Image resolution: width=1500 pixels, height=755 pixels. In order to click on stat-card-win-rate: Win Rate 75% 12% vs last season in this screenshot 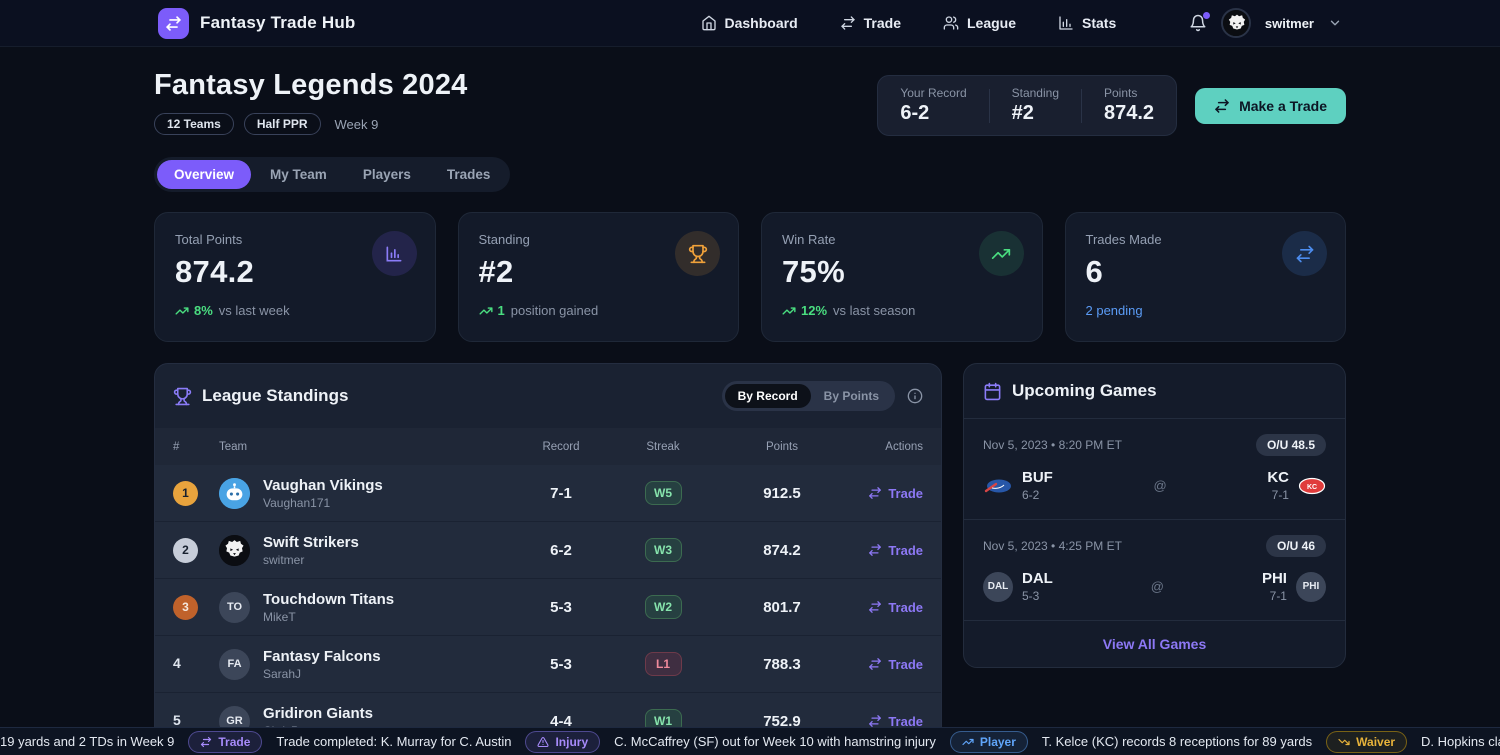, I will do `click(902, 277)`.